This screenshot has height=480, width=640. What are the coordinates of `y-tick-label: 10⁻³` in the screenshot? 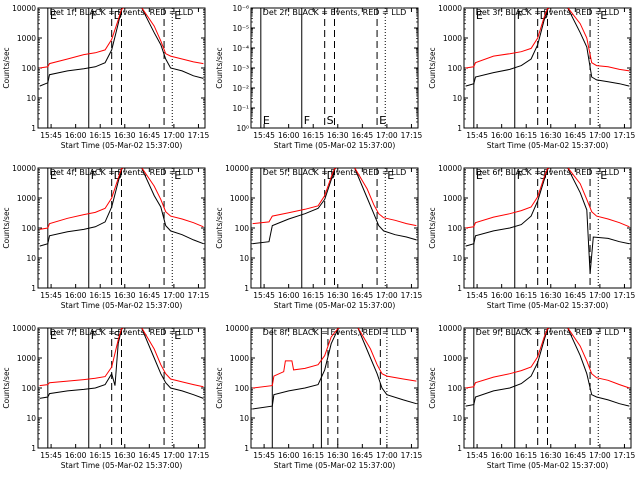 It's located at (240, 68).